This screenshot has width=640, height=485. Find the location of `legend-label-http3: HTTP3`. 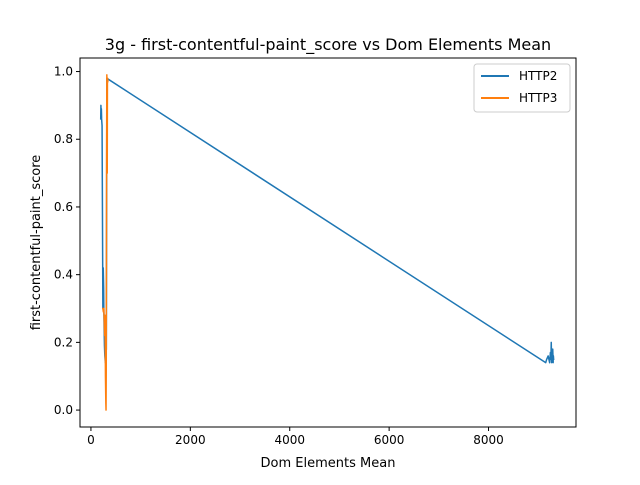

legend-label-http3: HTTP3 is located at coordinates (538, 98).